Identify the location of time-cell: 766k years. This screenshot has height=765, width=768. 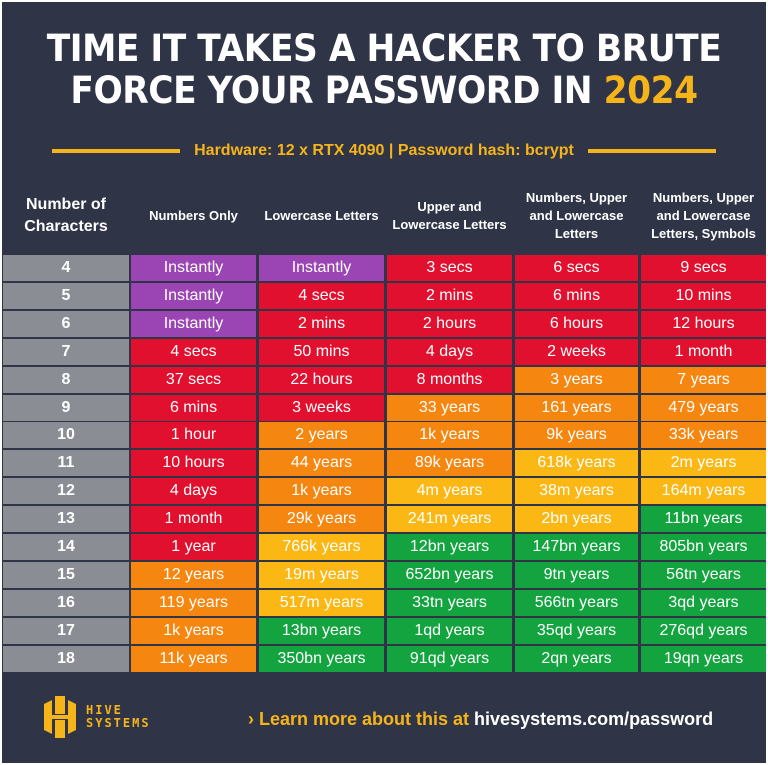
(321, 547).